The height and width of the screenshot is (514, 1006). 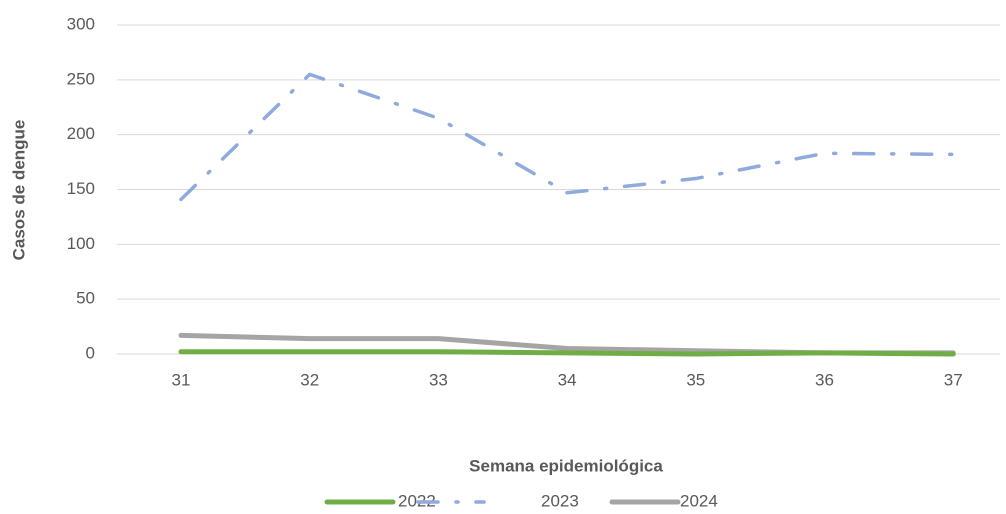 I want to click on y-tick-label: 250, so click(x=81, y=78).